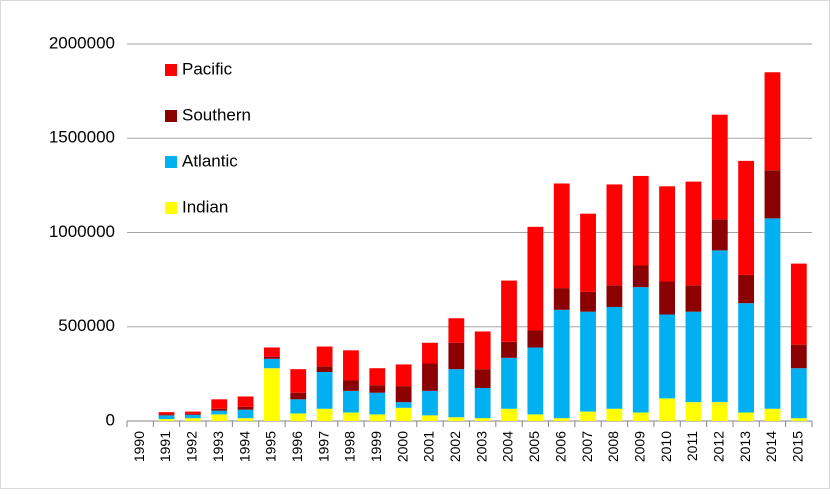 Image resolution: width=830 pixels, height=494 pixels. What do you see at coordinates (718, 446) in the screenshot?
I see `x-tick-label: 2012` at bounding box center [718, 446].